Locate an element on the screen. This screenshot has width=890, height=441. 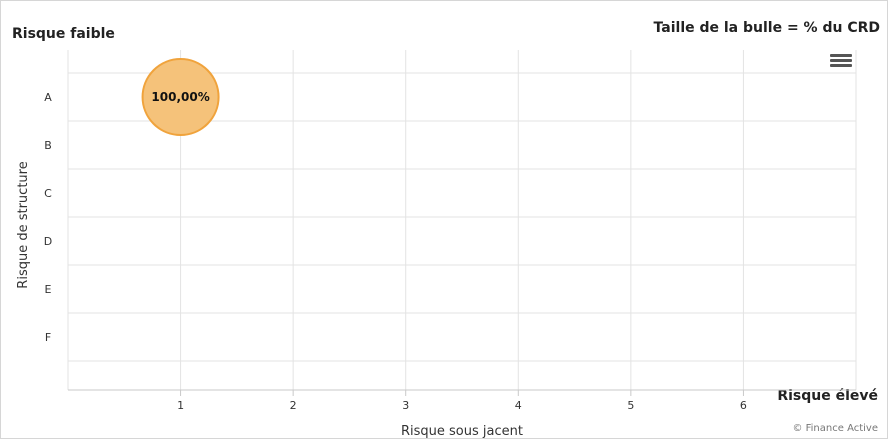
y-tick-label: A is located at coordinates (48, 97).